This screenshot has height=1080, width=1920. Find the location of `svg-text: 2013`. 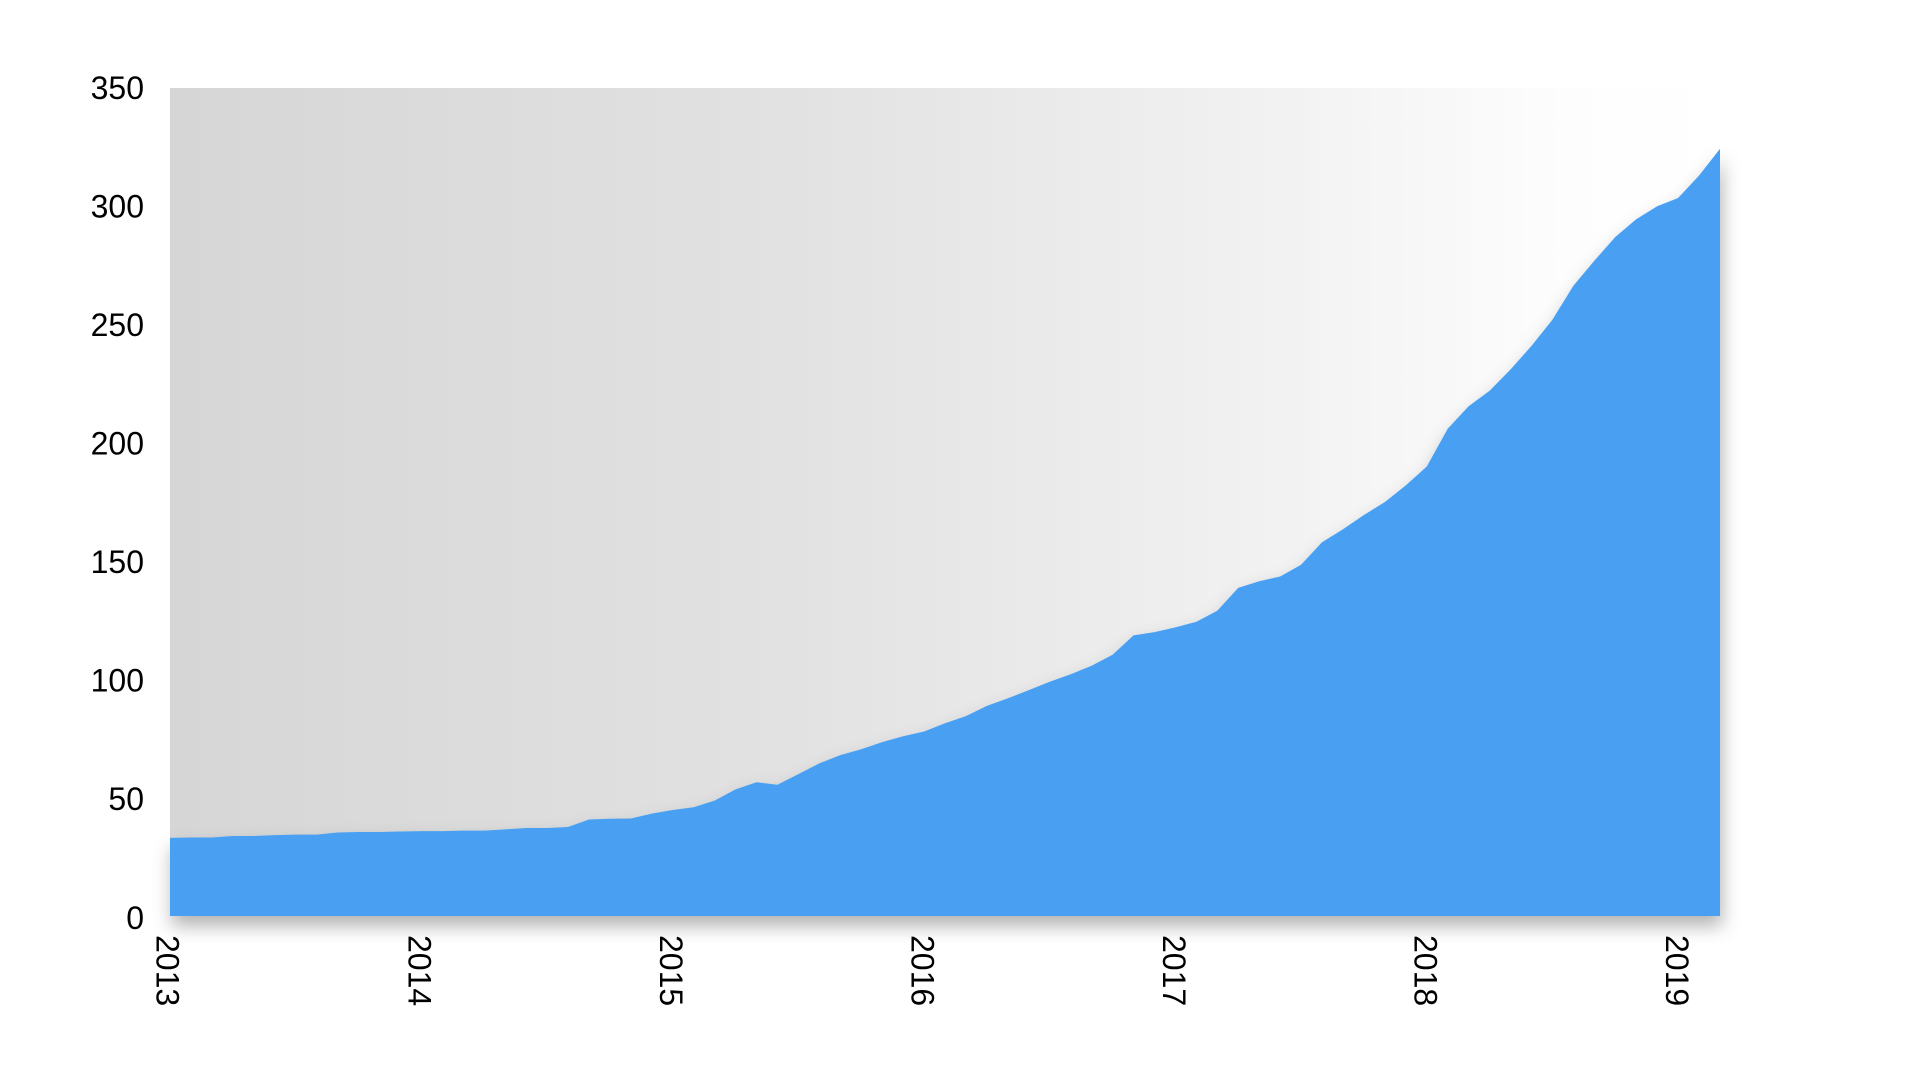

svg-text: 2013 is located at coordinates (168, 970).